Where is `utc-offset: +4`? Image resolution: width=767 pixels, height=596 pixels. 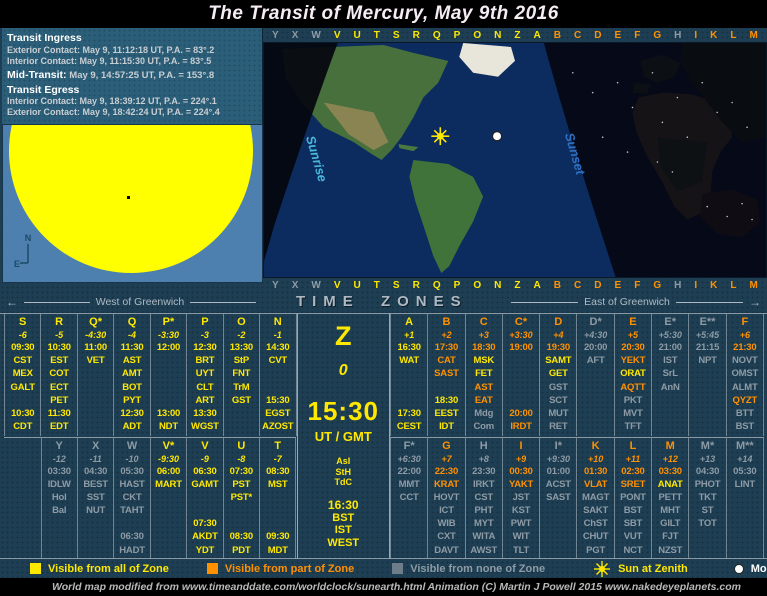 utc-offset: +4 is located at coordinates (558, 335).